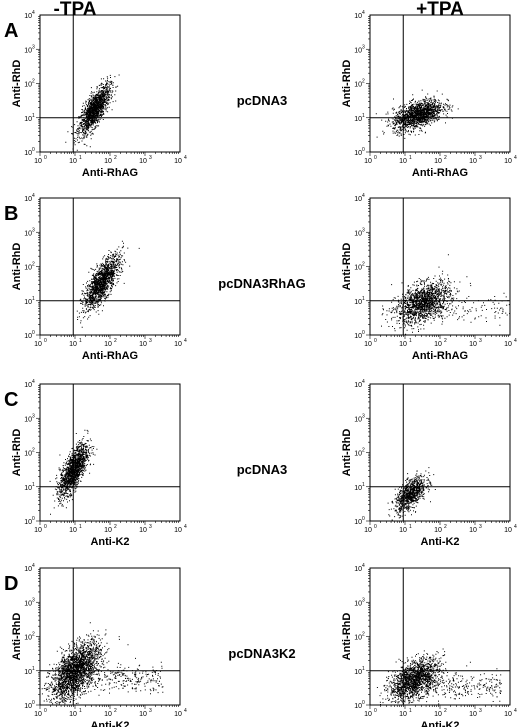 Image resolution: width=520 pixels, height=727 pixels. I want to click on row-label: pcDNA3, so click(262, 469).